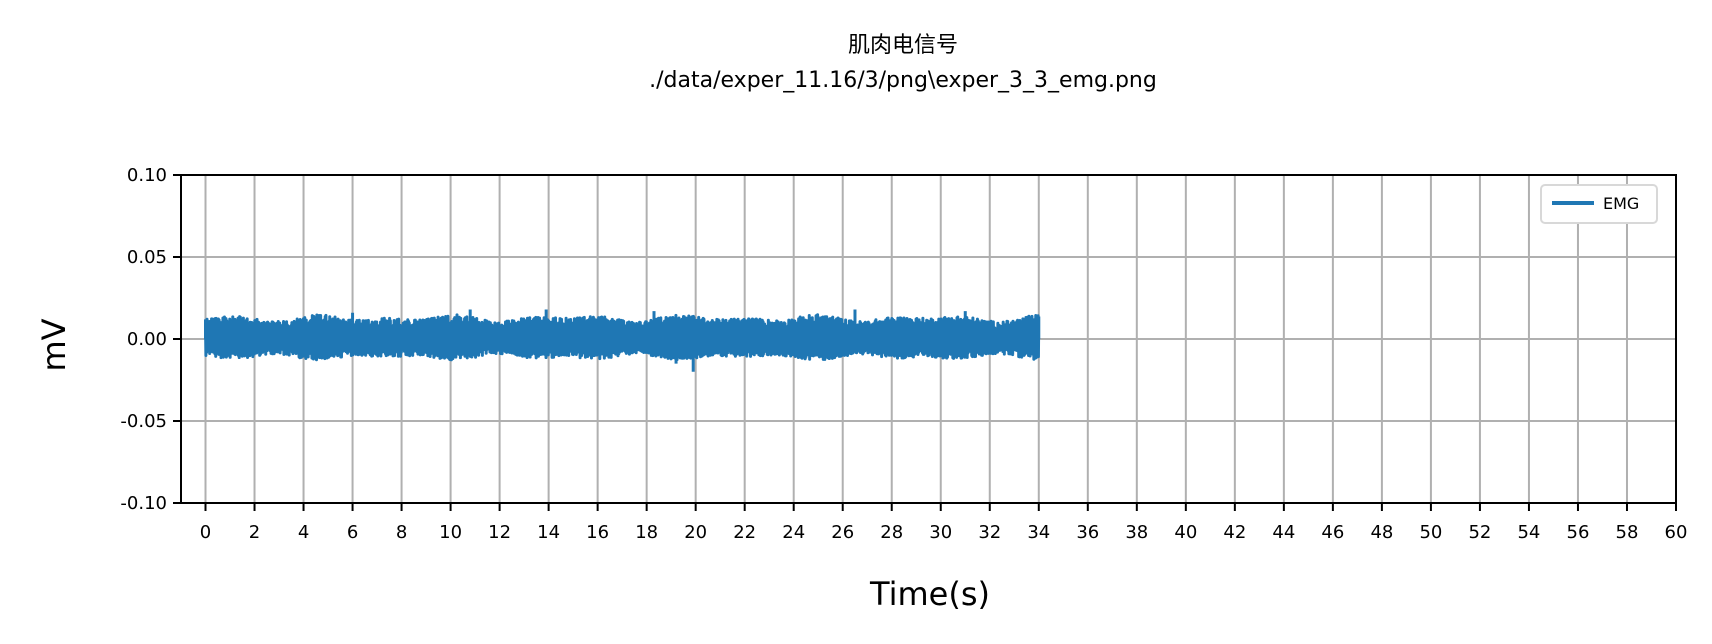 Image resolution: width=1712 pixels, height=644 pixels. Describe the element at coordinates (989, 532) in the screenshot. I see `x-tick-label: 32` at that location.